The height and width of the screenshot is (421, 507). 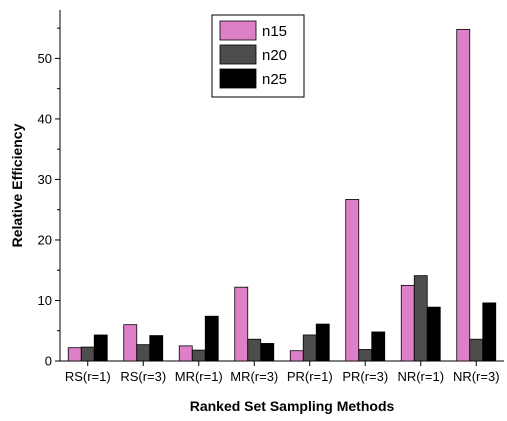 I want to click on legend-swatch-n15, so click(x=238, y=30).